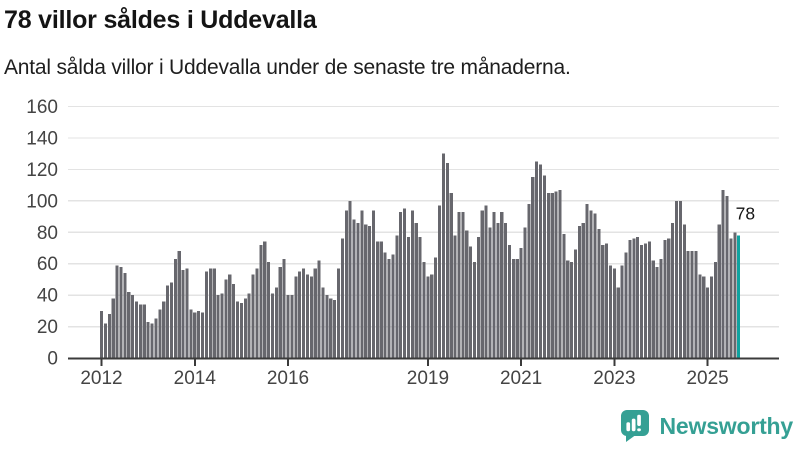 This screenshot has height=450, width=800. Describe the element at coordinates (288, 378) in the screenshot. I see `x-tick-label: 2016` at that location.